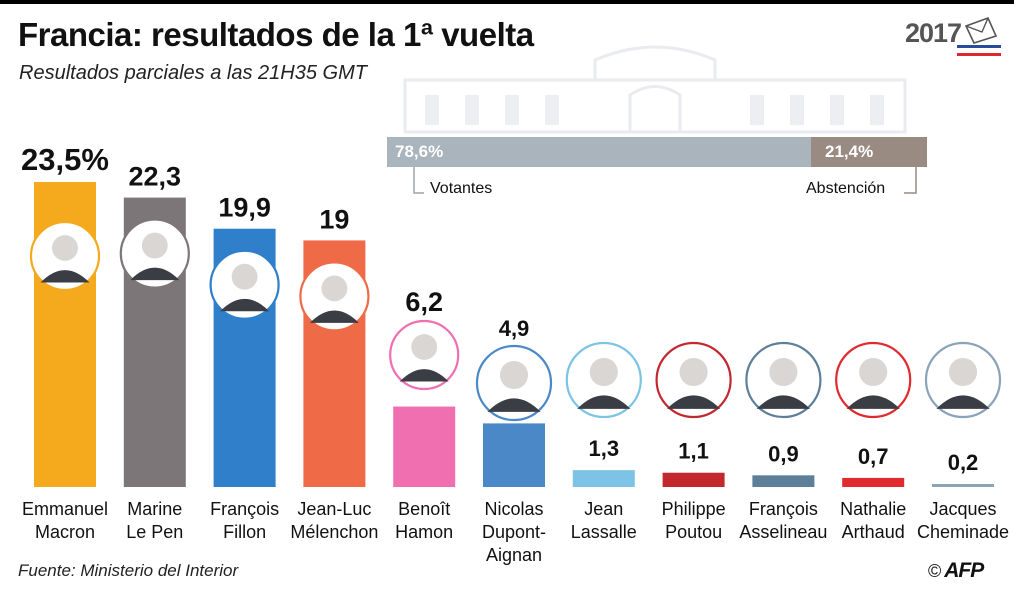 The width and height of the screenshot is (1014, 590). What do you see at coordinates (424, 532) in the screenshot?
I see `candidate-name: Hamon` at bounding box center [424, 532].